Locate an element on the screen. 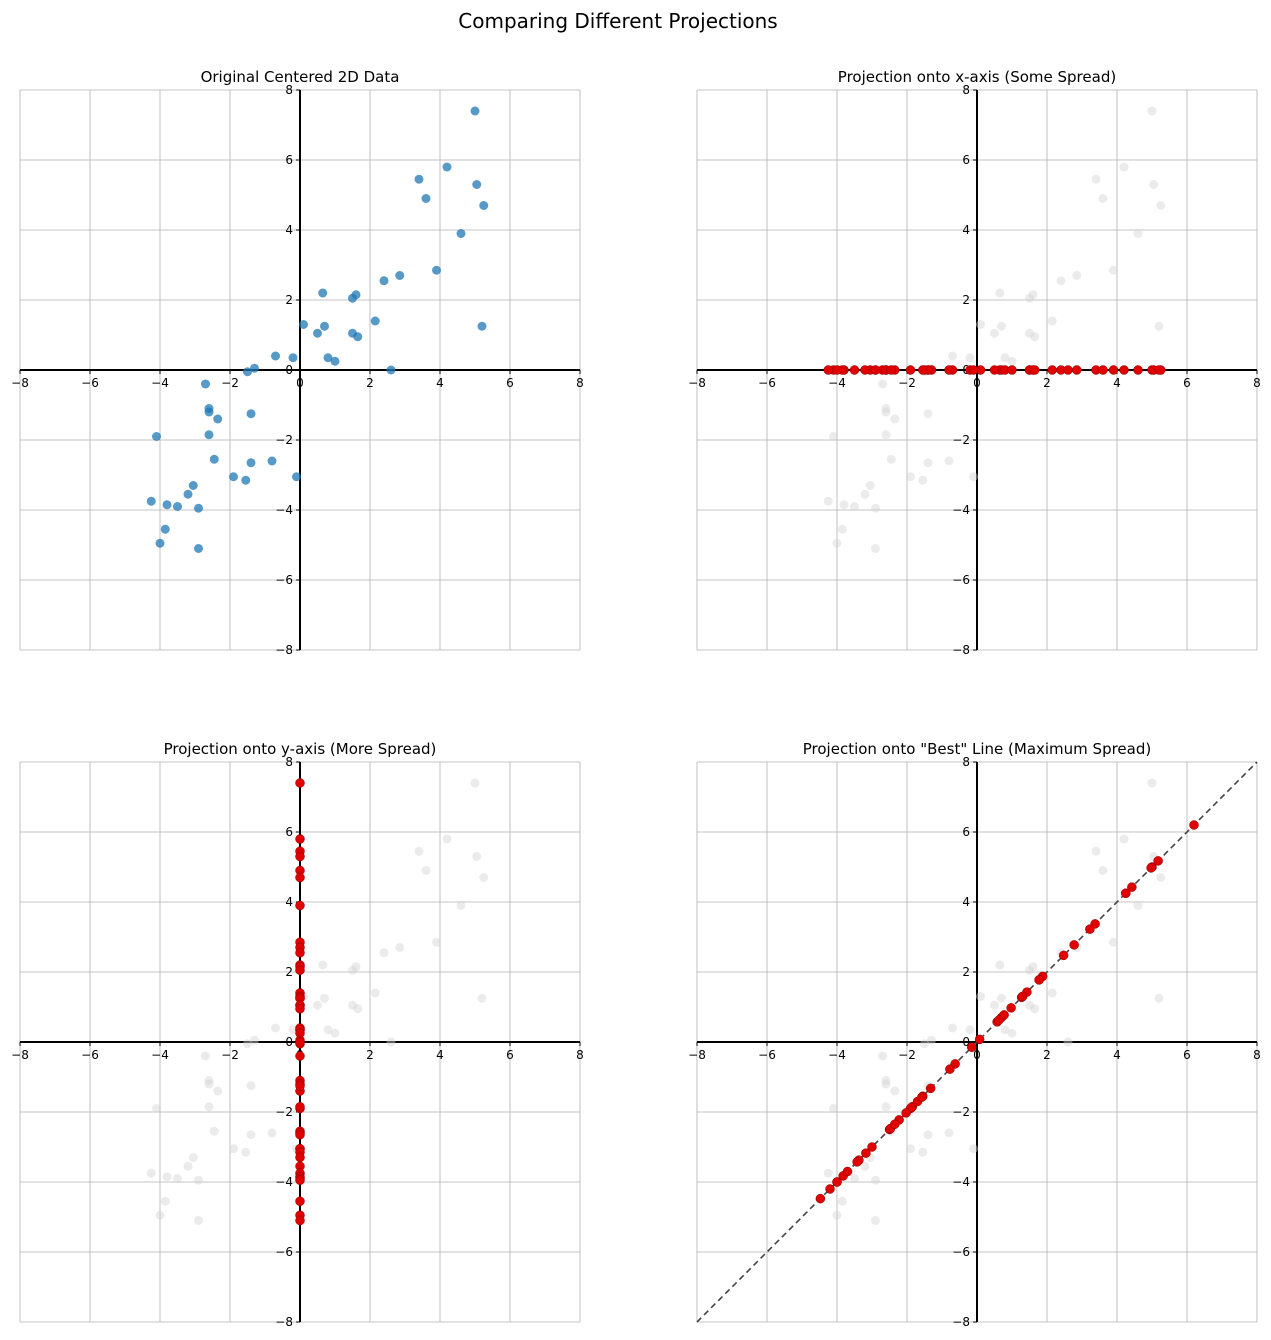 This screenshot has width=1271, height=1340. y-tick-label: 0 is located at coordinates (966, 1042).